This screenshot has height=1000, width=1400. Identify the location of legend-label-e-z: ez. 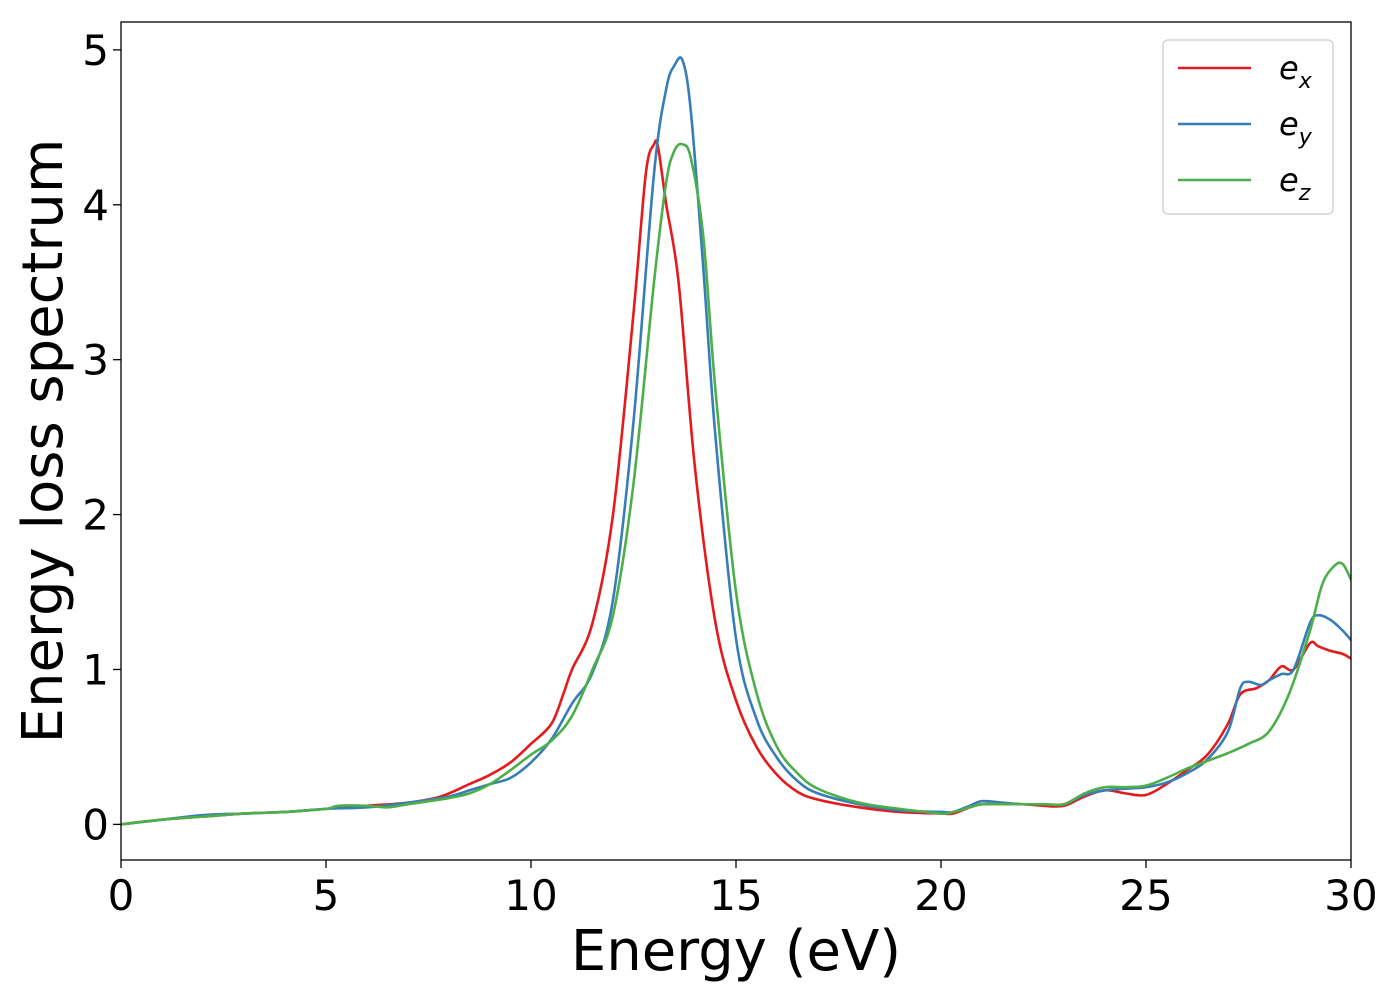
(1295, 183).